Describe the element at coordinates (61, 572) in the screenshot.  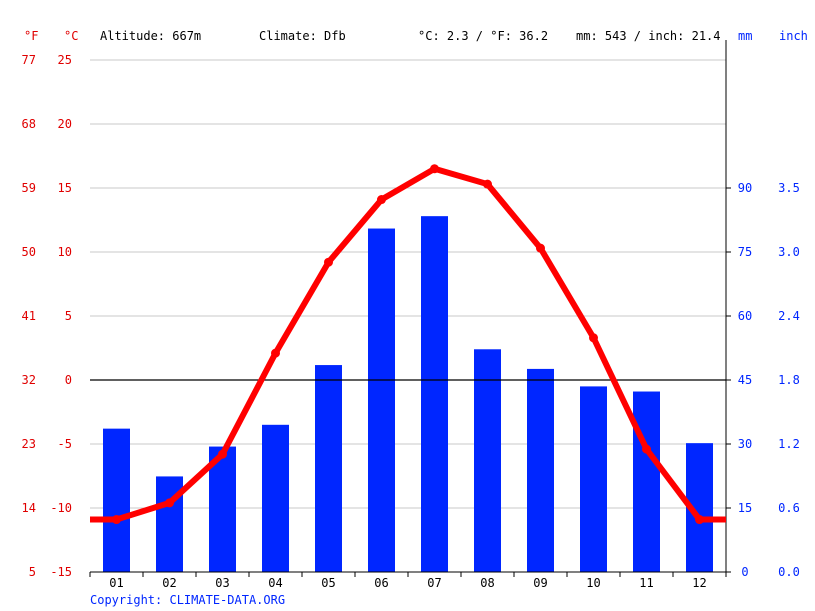
I see `celsius-tick-label: -15` at that location.